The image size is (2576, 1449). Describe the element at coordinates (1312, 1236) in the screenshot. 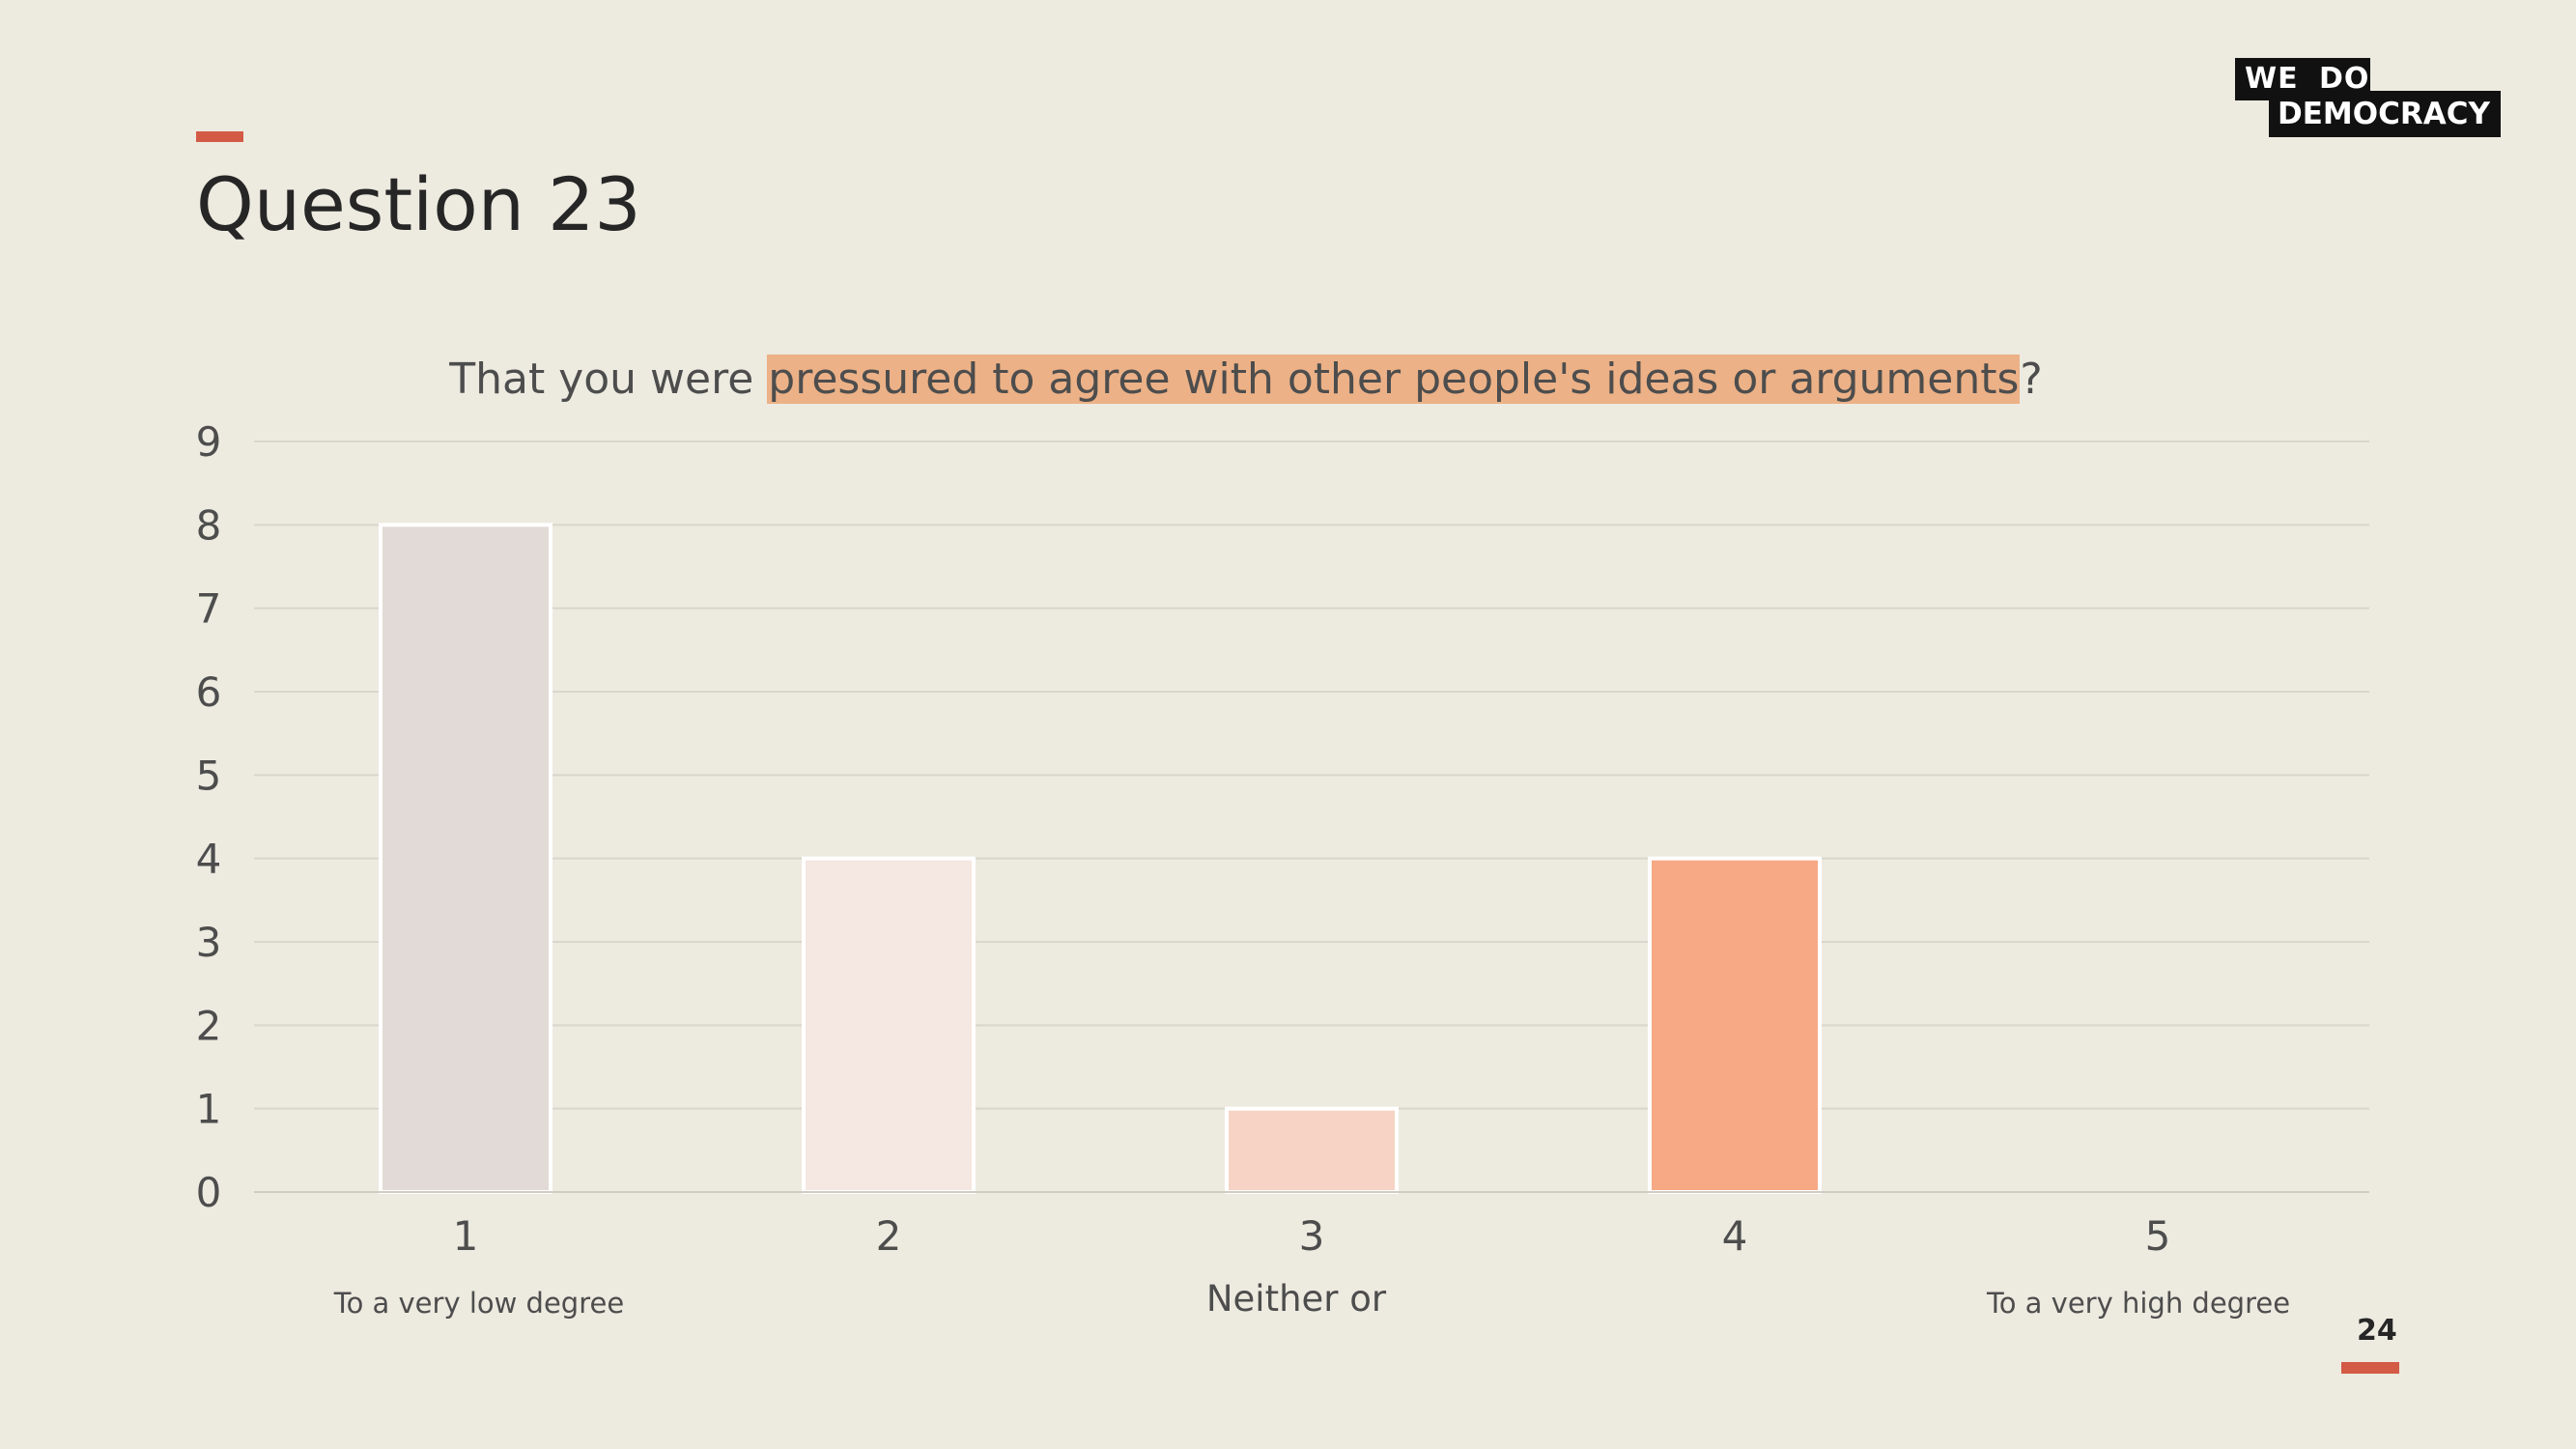

I see `x-tick-label-3: 3` at that location.